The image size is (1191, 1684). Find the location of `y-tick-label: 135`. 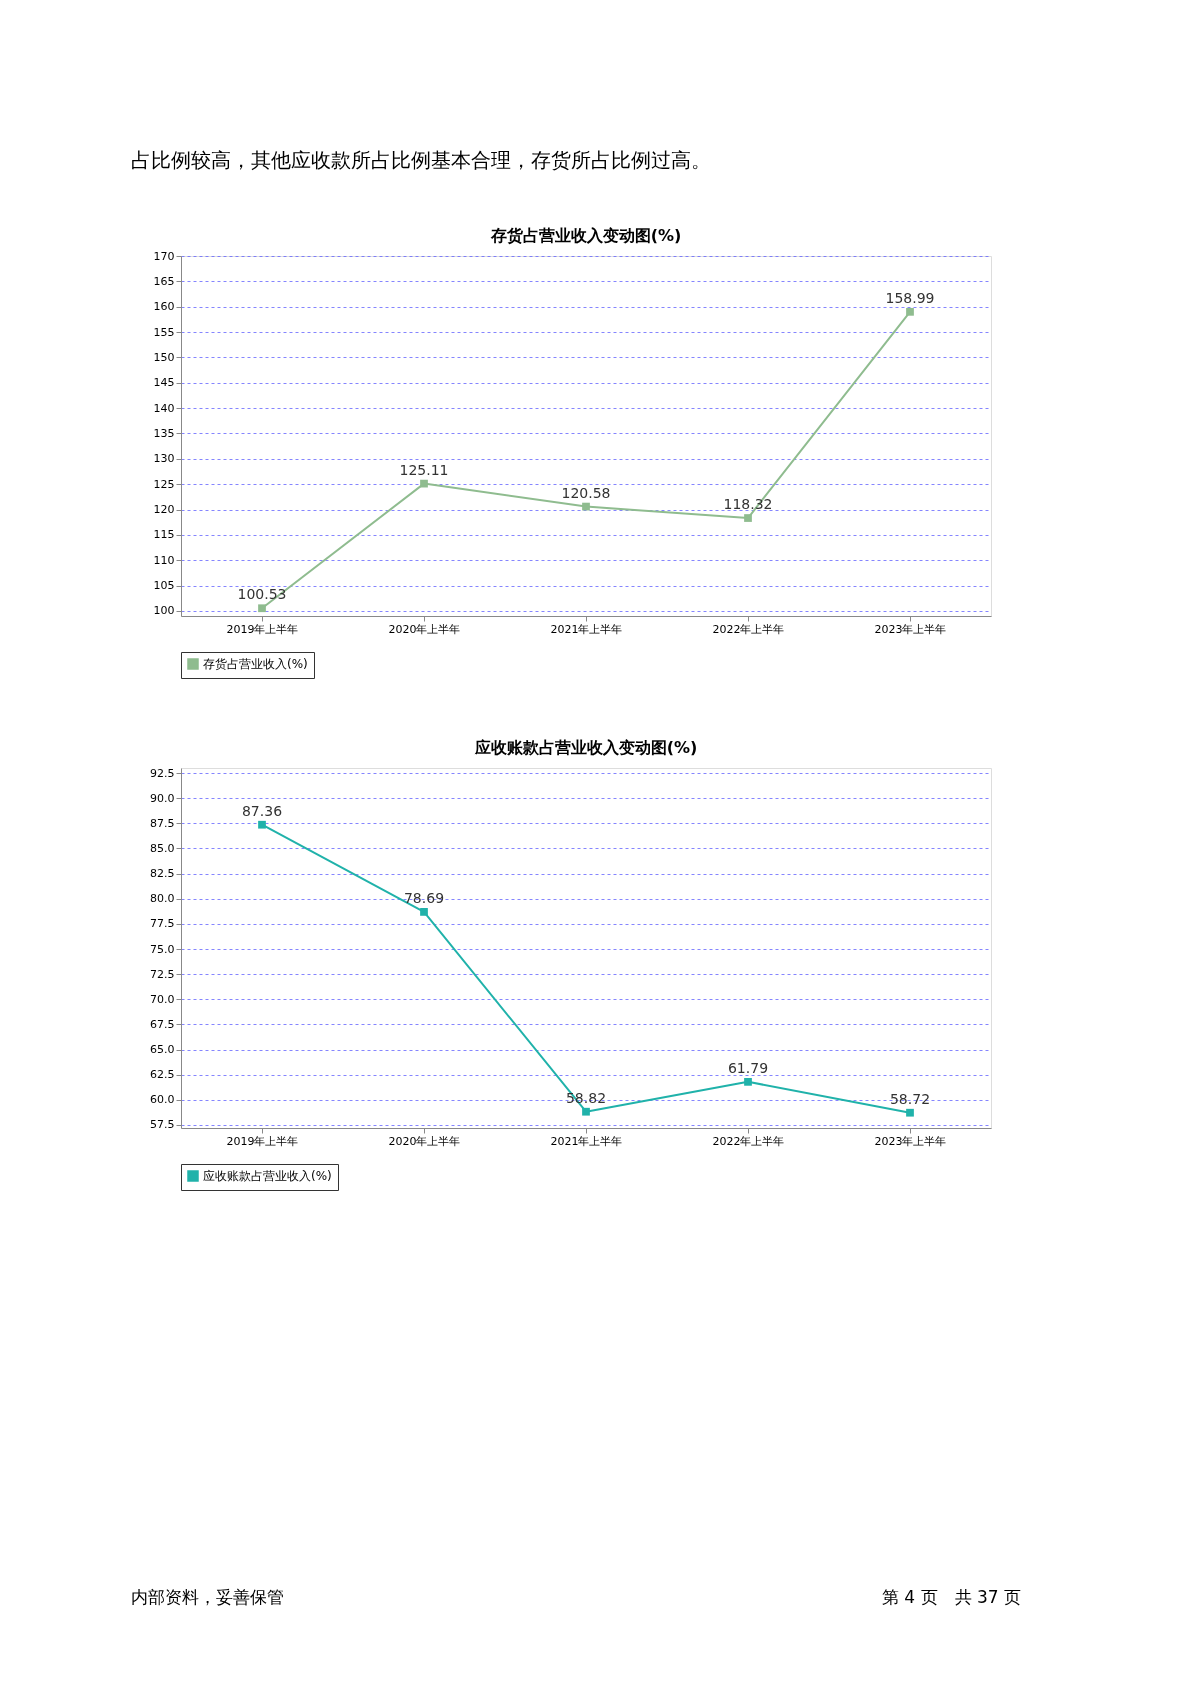

y-tick-label: 135 is located at coordinates (164, 433).